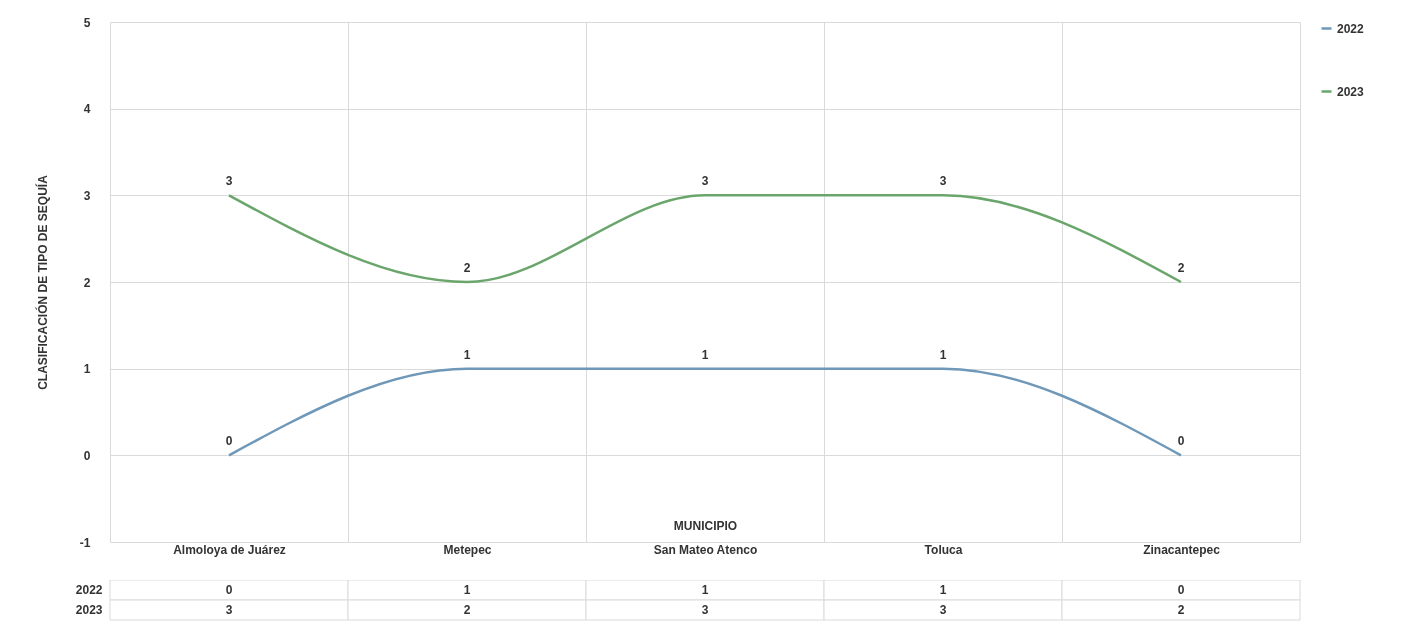  I want to click on y-tick-label: 2022, so click(89, 590).